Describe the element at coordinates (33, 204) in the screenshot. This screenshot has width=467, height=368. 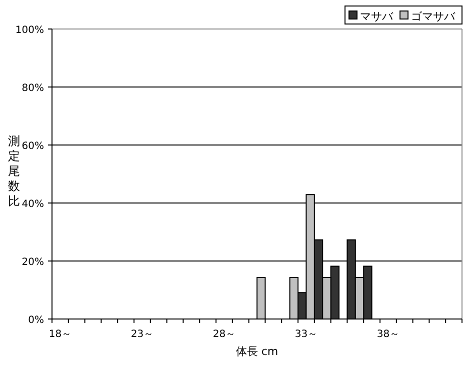
I see `y-tick-label: 40%` at that location.